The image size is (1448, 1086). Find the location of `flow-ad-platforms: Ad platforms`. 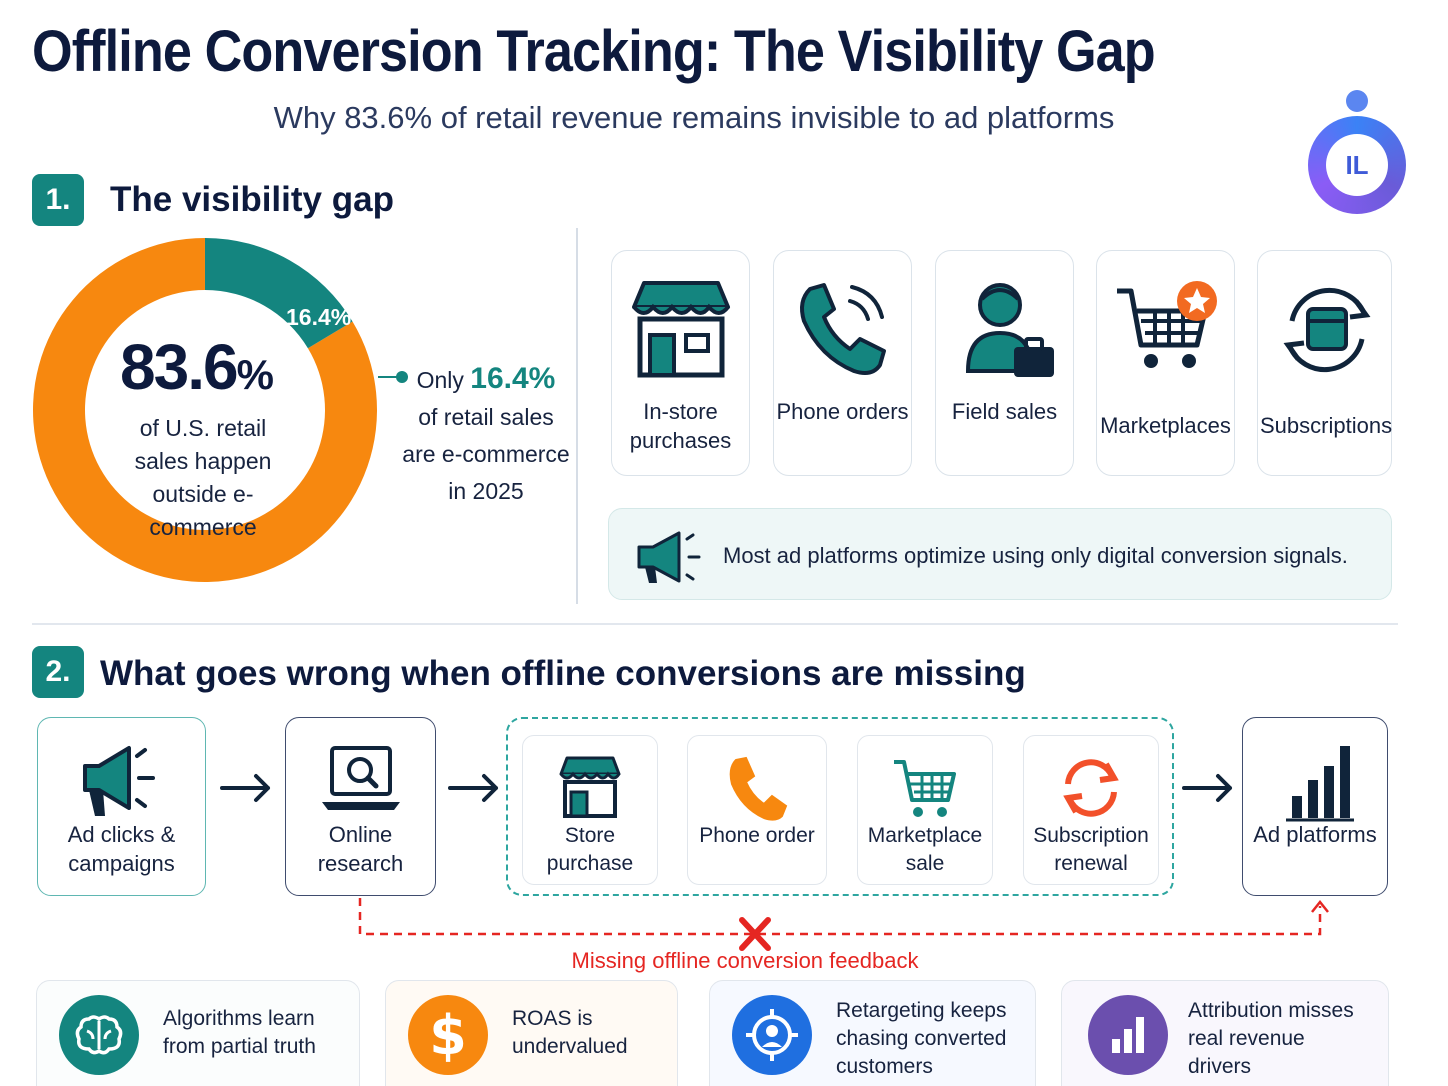

flow-ad-platforms: Ad platforms is located at coordinates (1315, 806).